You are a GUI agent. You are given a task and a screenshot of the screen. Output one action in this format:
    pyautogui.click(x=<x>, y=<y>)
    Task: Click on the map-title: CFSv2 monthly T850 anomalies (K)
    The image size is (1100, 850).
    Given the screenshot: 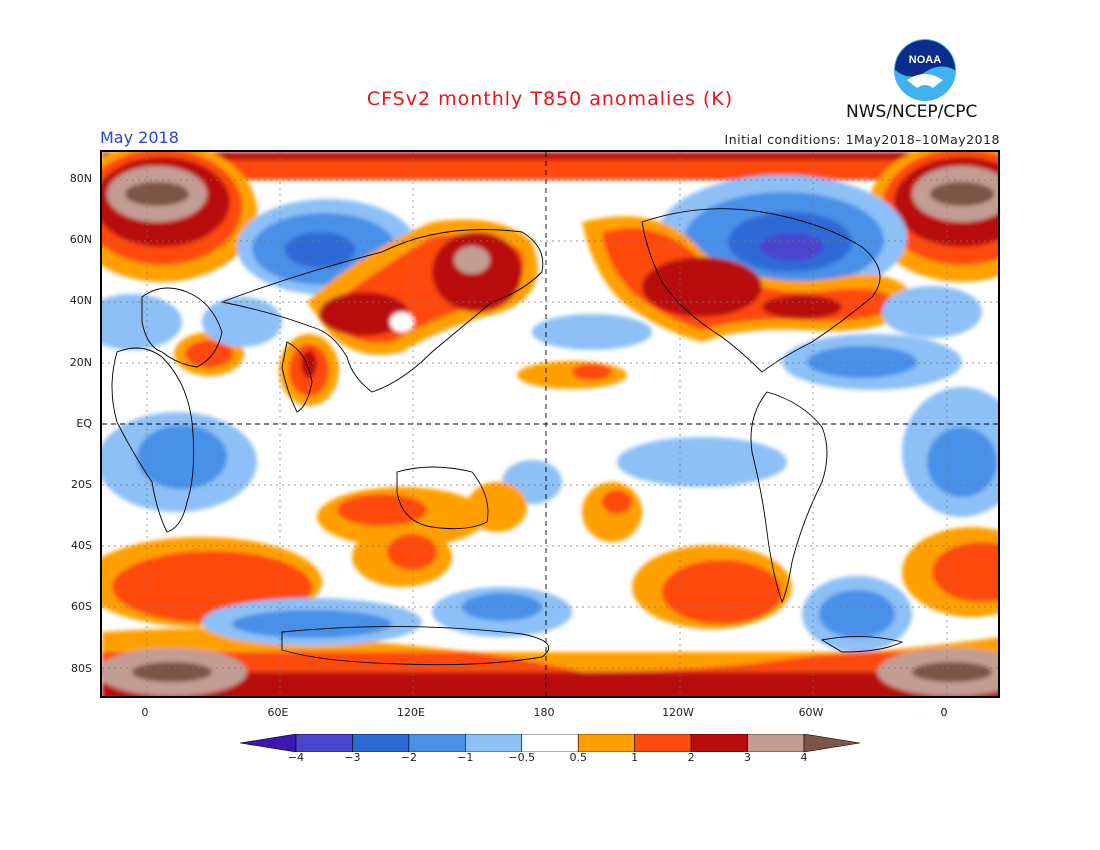 What is the action you would take?
    pyautogui.click(x=550, y=99)
    